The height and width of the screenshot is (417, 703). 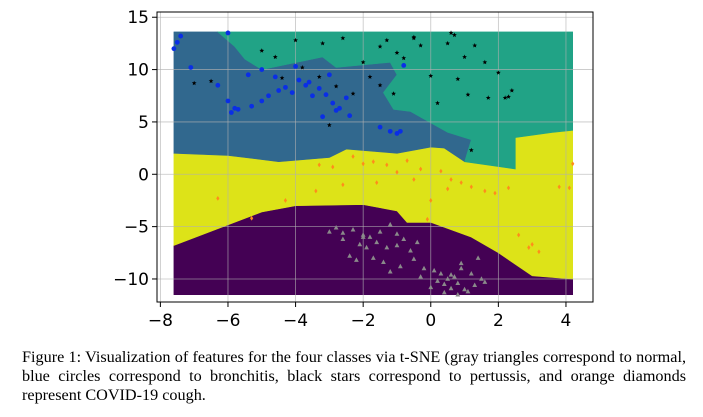 I want to click on x-tick-label: −2, so click(x=363, y=321).